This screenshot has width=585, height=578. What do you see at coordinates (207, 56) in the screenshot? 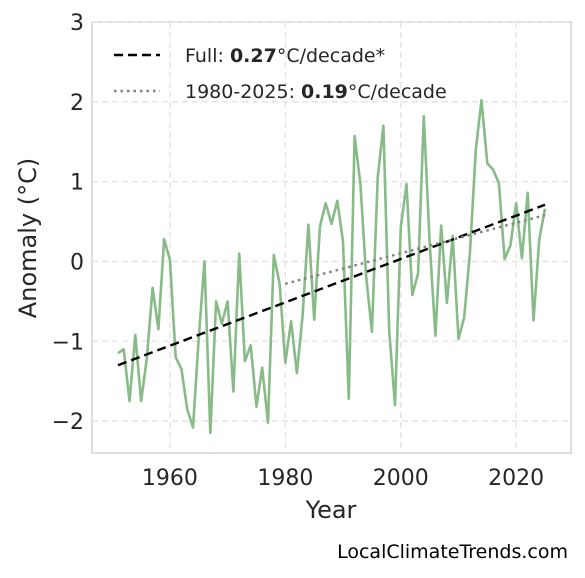
I see `legend-full-prefix: Full:` at bounding box center [207, 56].